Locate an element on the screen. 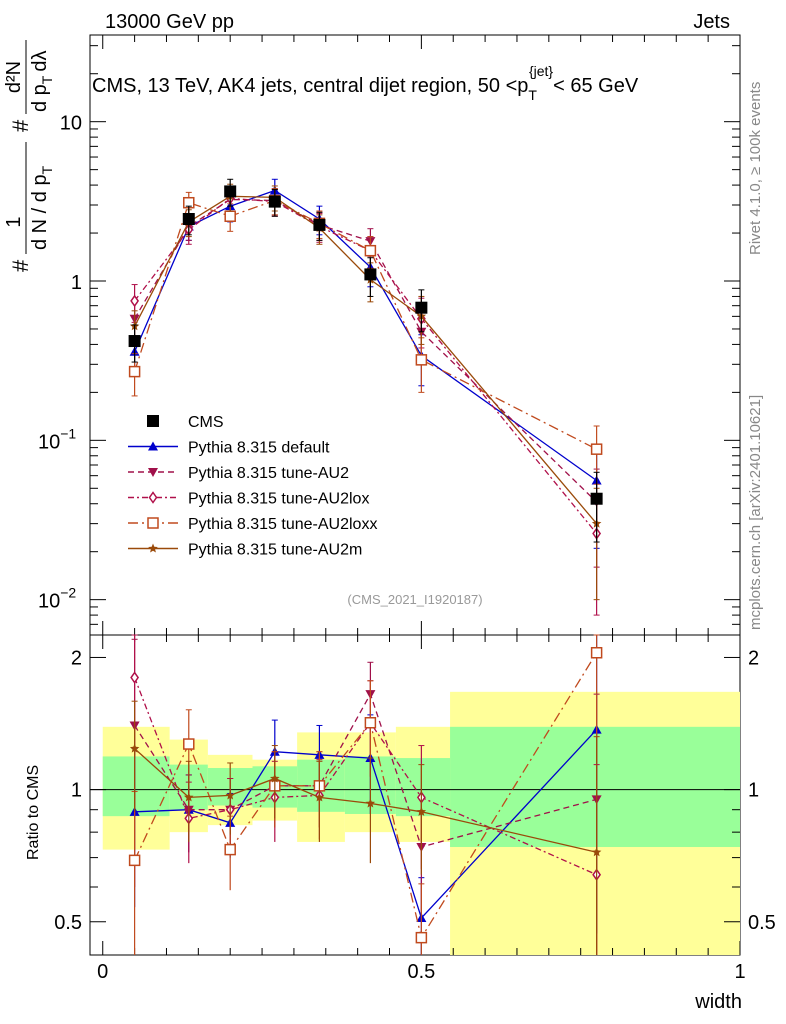  main-ytick-label-2: 1 is located at coordinates (76, 283).